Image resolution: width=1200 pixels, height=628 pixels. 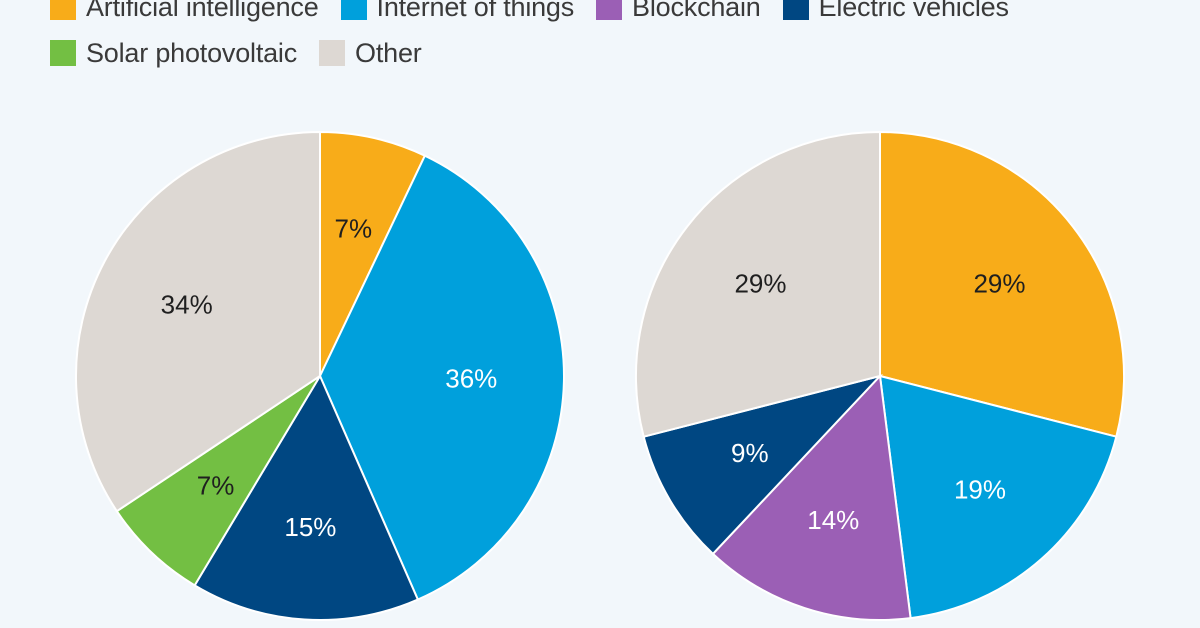 What do you see at coordinates (63, 53) in the screenshot?
I see `legend-swatch-solar-photovoltaic` at bounding box center [63, 53].